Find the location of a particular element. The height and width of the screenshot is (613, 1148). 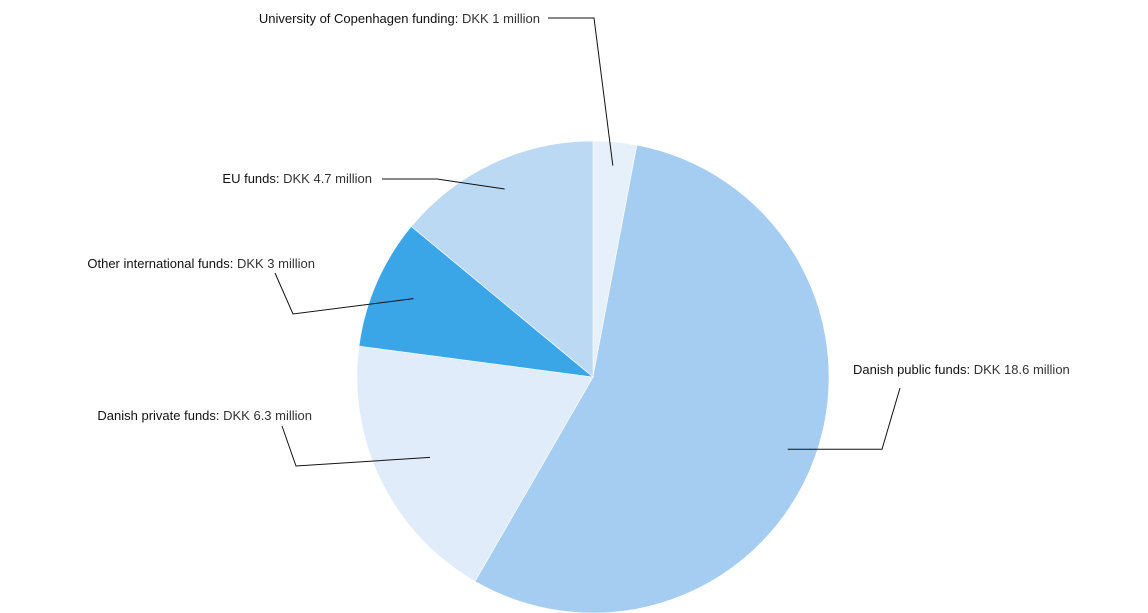

slice-label-danish-private-funds: Danish private funds: DKK 6.3 million is located at coordinates (204, 415).